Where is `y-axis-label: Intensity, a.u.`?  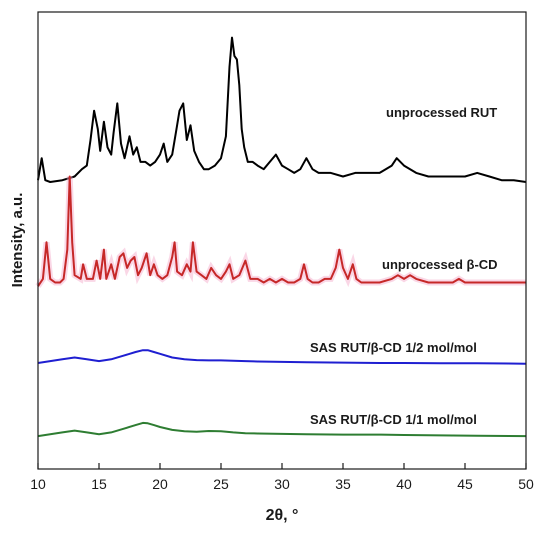
y-axis-label: Intensity, a.u. is located at coordinates (17, 240).